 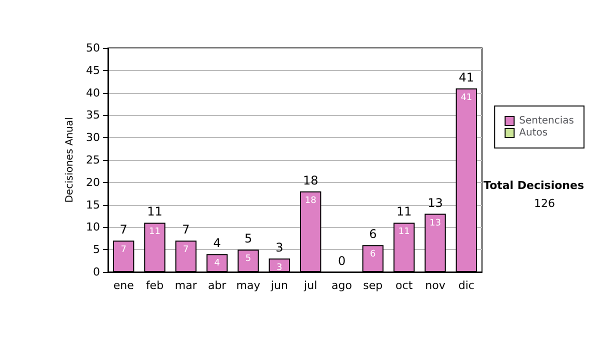 What do you see at coordinates (280, 247) in the screenshot?
I see `total-label: 3` at bounding box center [280, 247].